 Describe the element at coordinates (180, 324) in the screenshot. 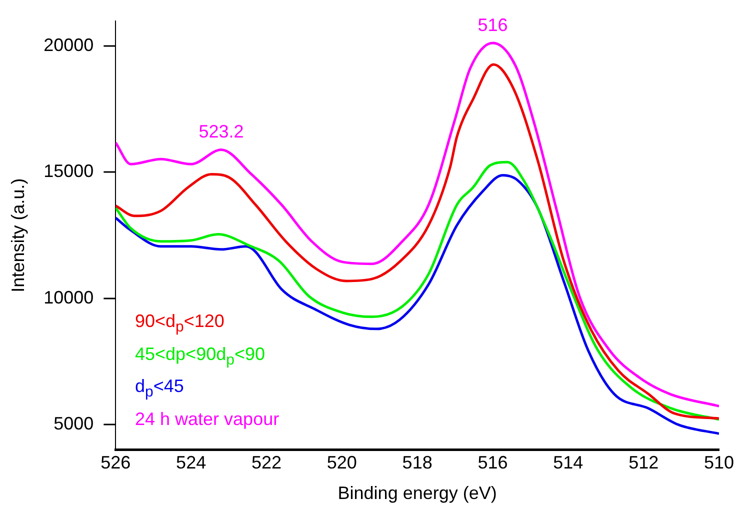

I see `text: 90<d$_{p}$<120` at that location.